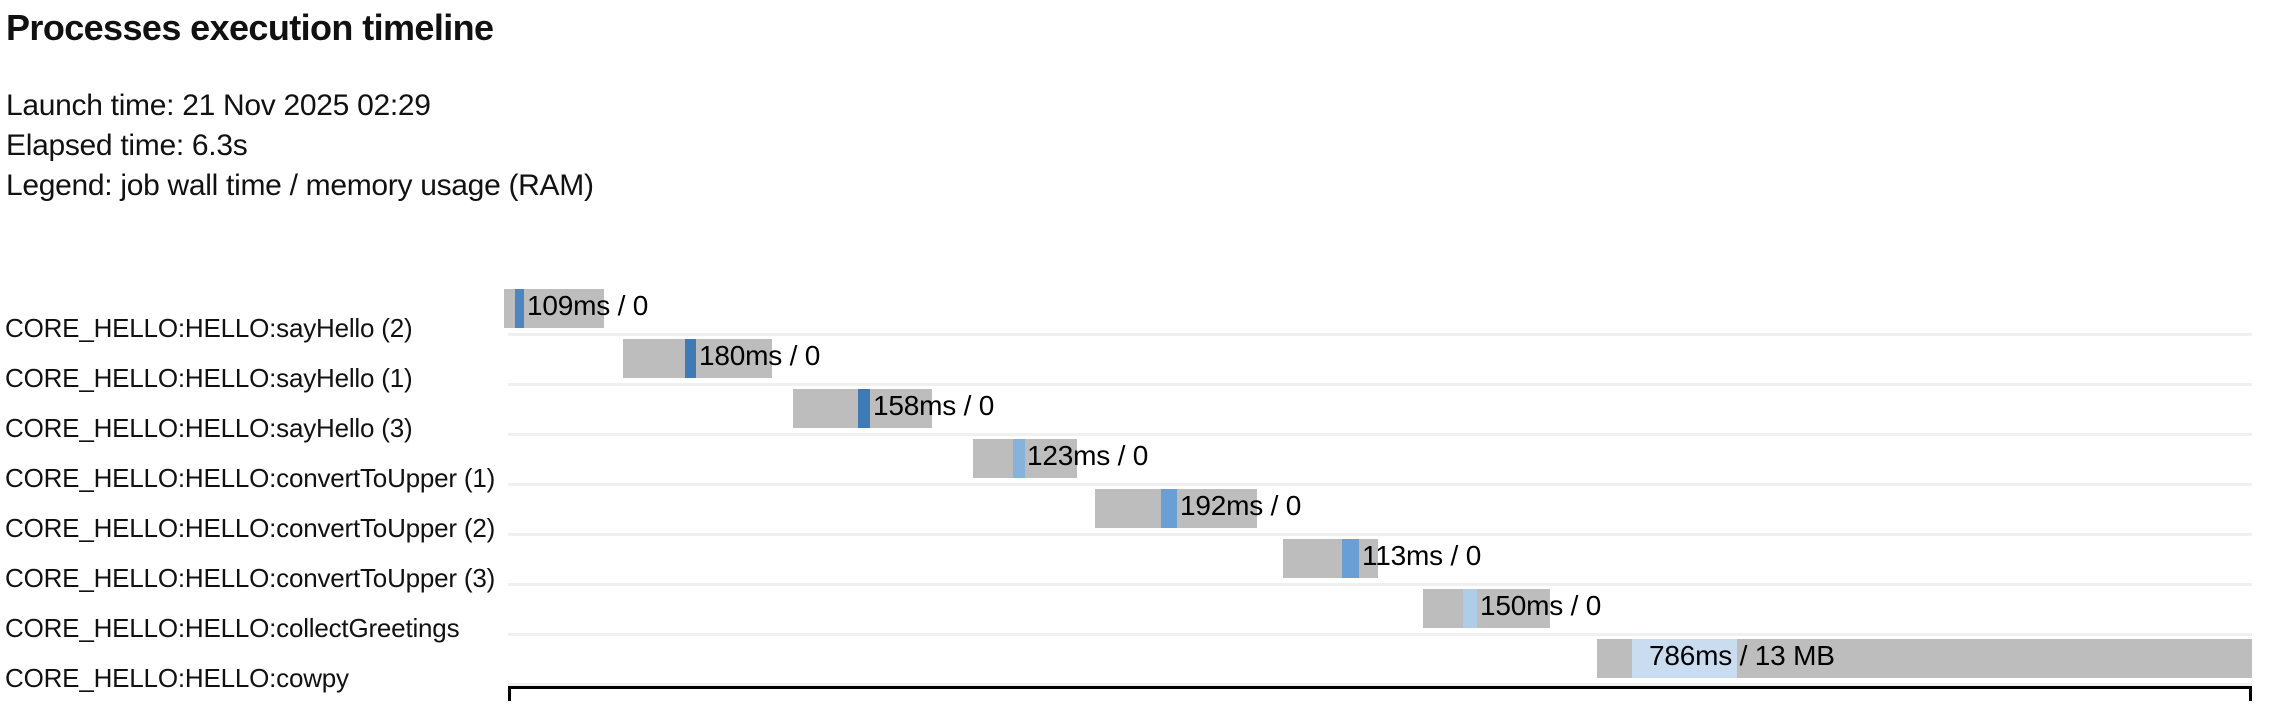 This screenshot has width=2284, height=724. What do you see at coordinates (250, 528) in the screenshot?
I see `process-label: CORE_HELLO:HELLO:convertToUpper (2)` at bounding box center [250, 528].